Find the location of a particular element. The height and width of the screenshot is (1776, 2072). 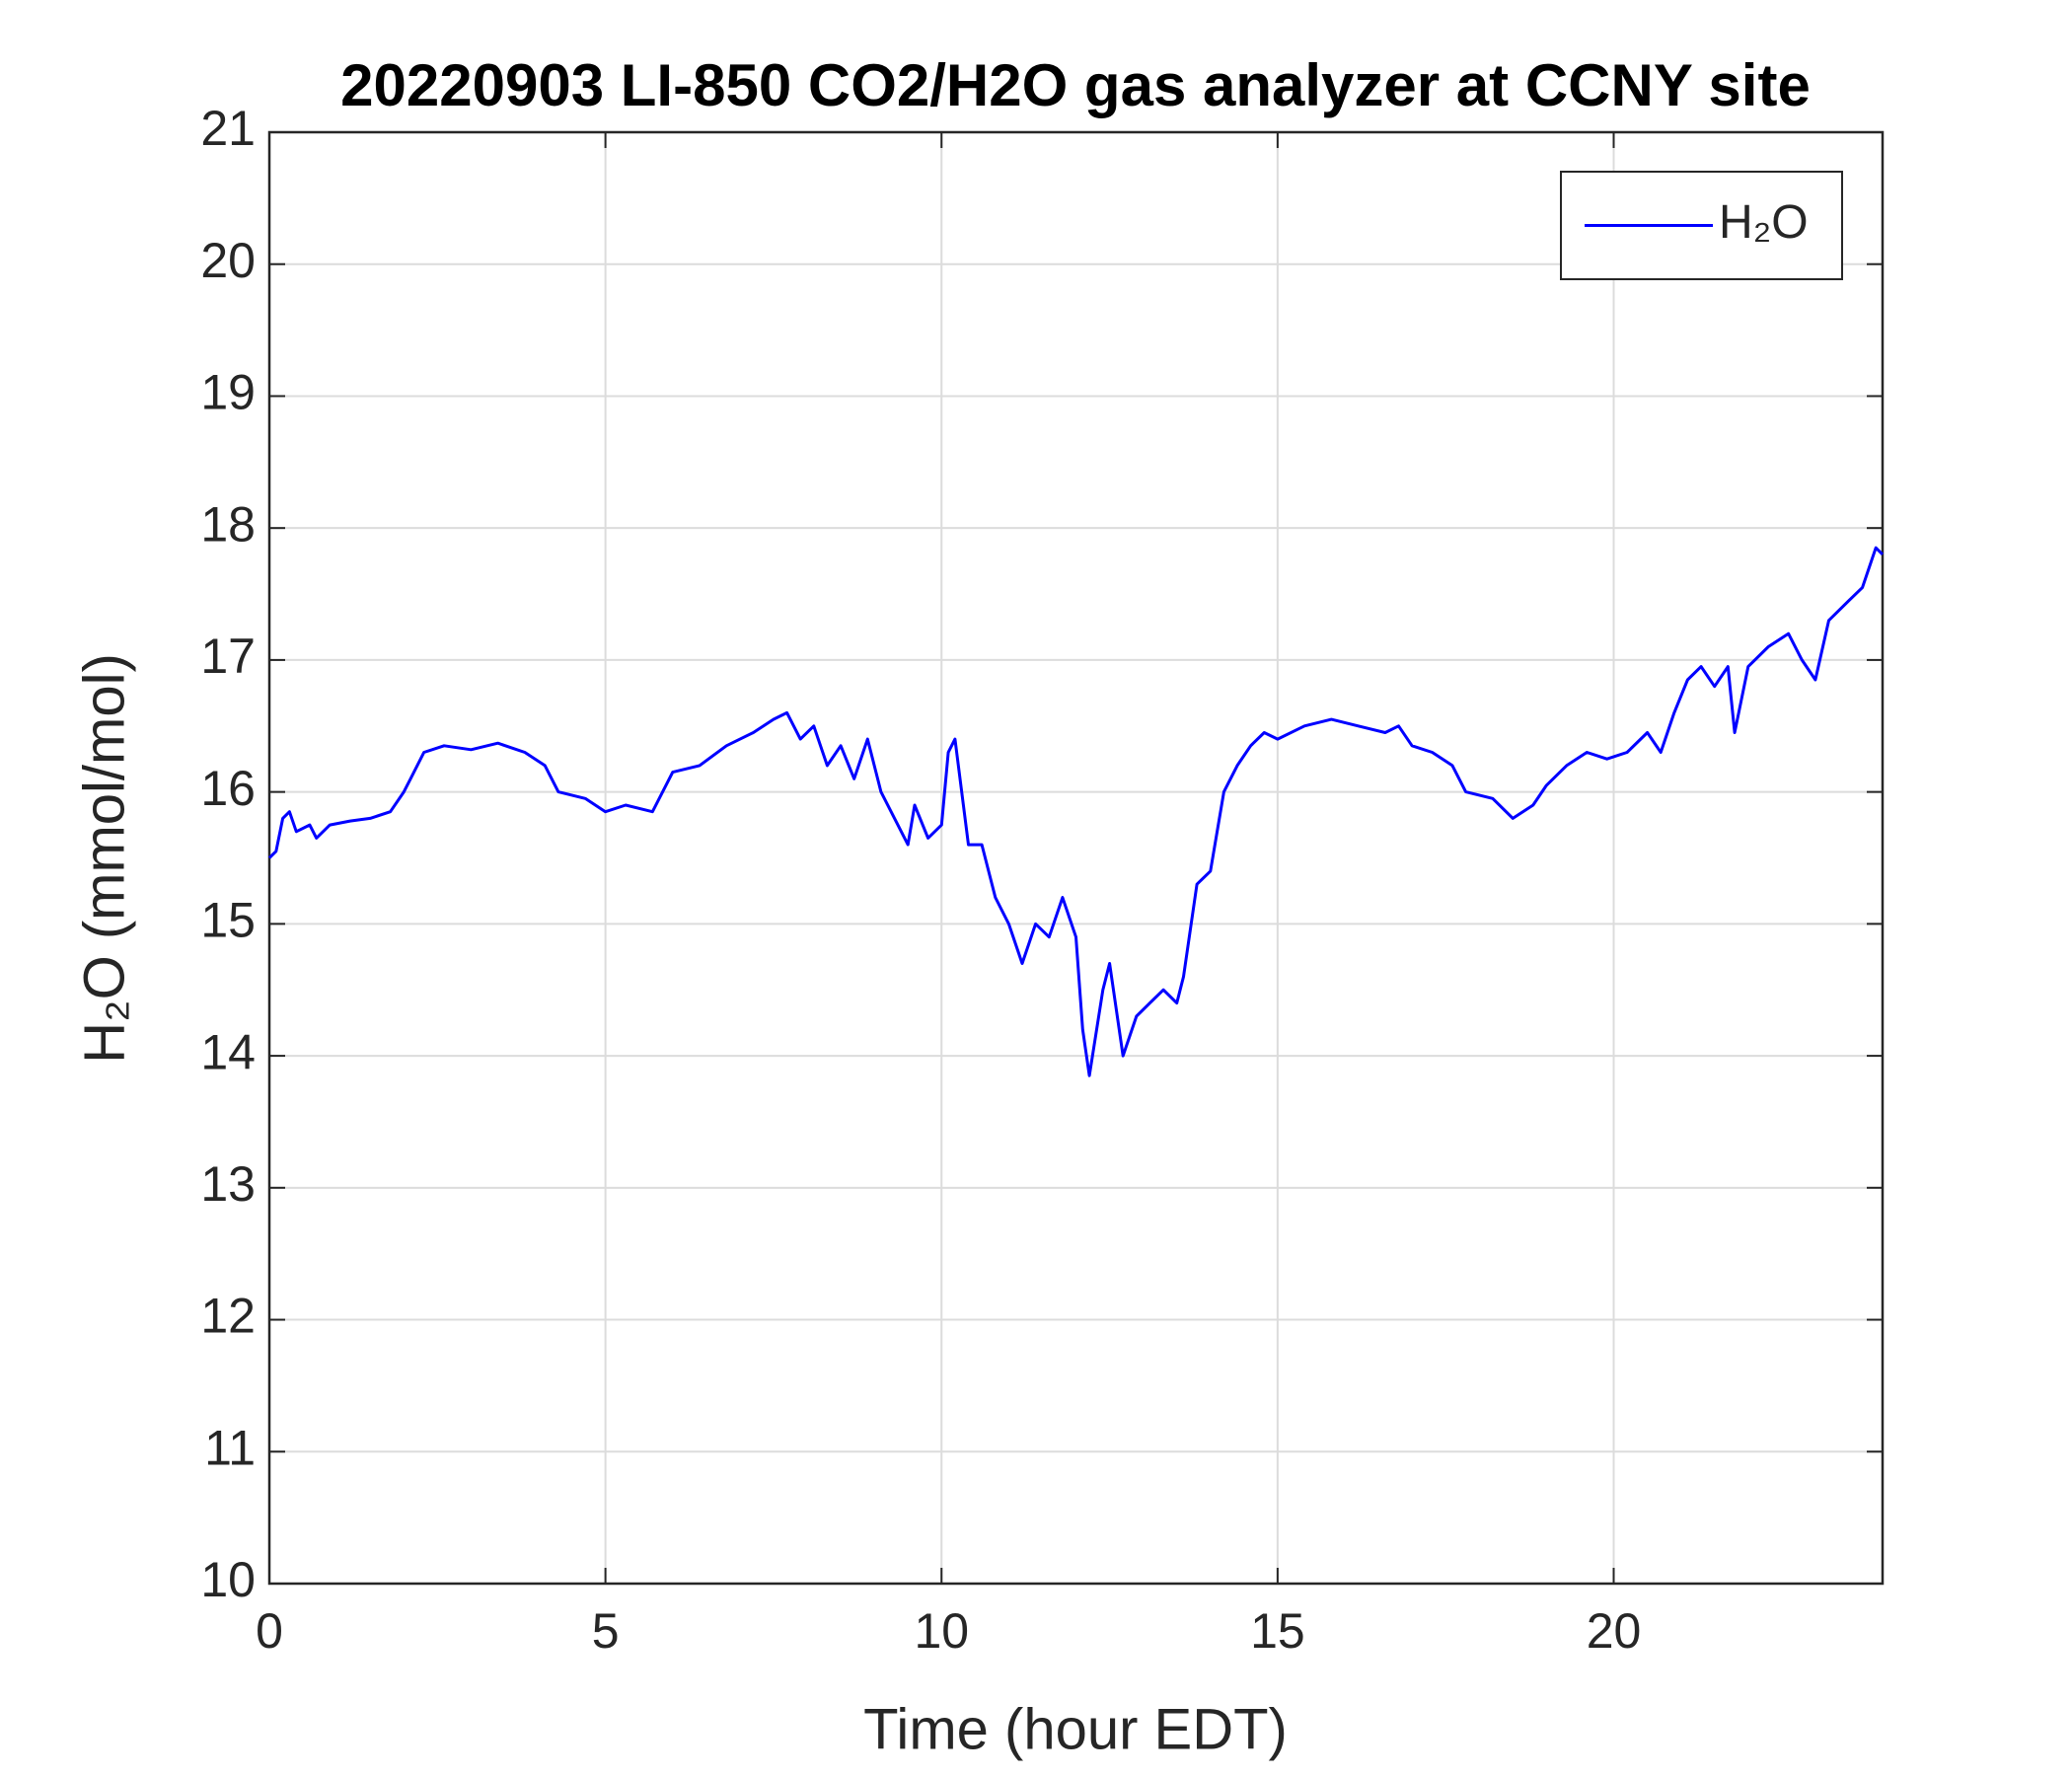

y-tick-label: 17 is located at coordinates (228, 657).